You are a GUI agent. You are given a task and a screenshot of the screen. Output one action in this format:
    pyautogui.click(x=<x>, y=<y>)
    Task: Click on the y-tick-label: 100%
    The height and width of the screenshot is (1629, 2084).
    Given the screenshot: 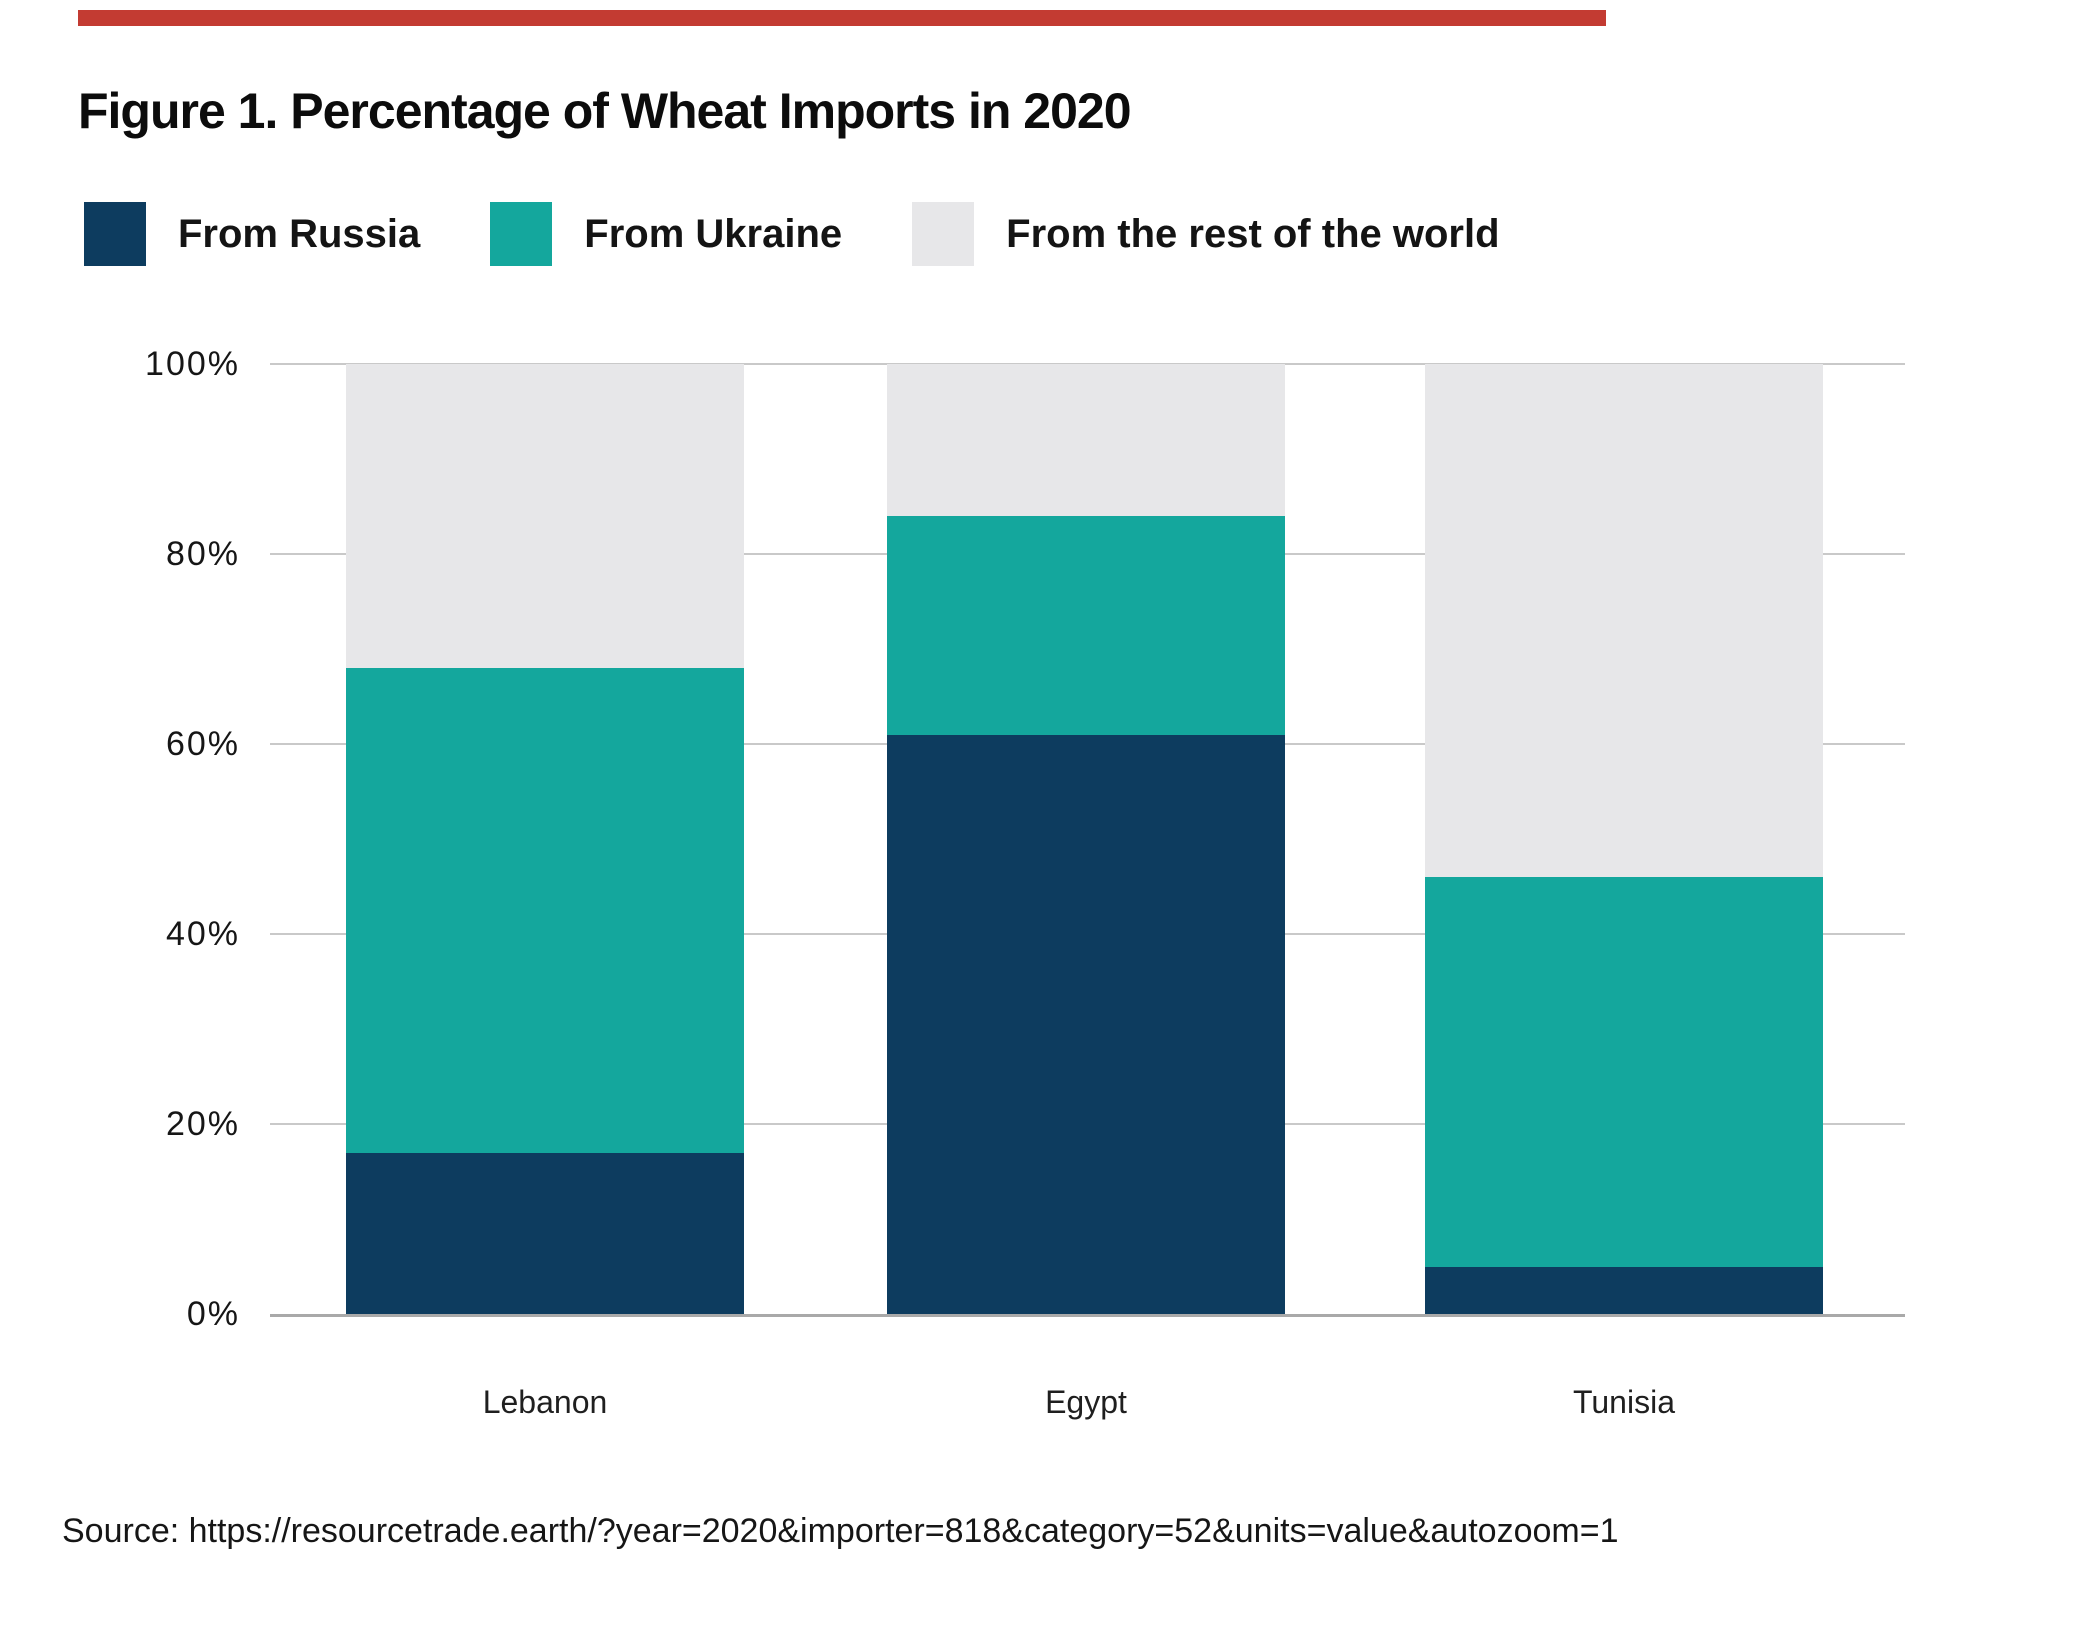 What is the action you would take?
    pyautogui.click(x=192, y=364)
    